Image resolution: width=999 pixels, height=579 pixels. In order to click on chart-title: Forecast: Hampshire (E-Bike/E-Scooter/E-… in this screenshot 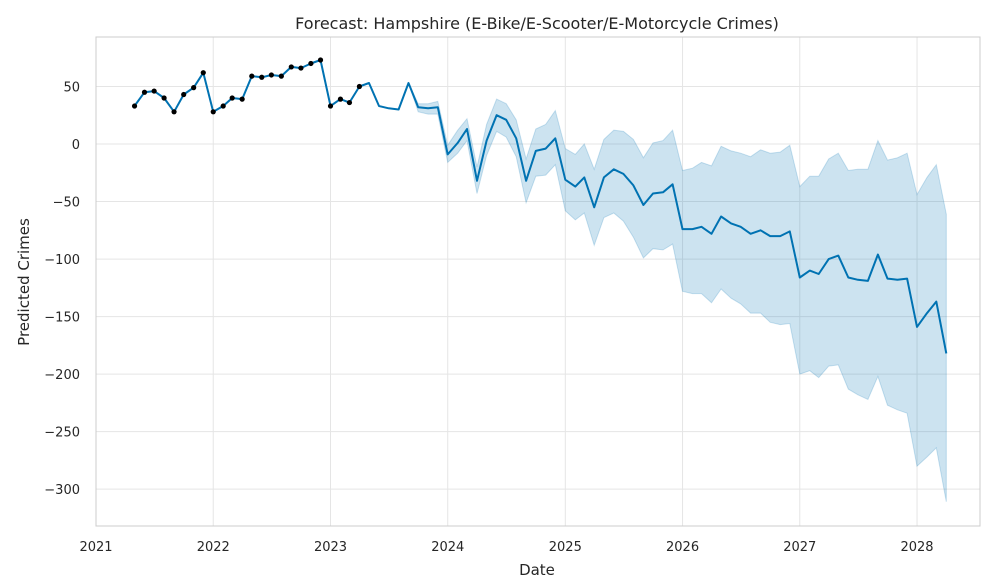, I will do `click(537, 23)`.